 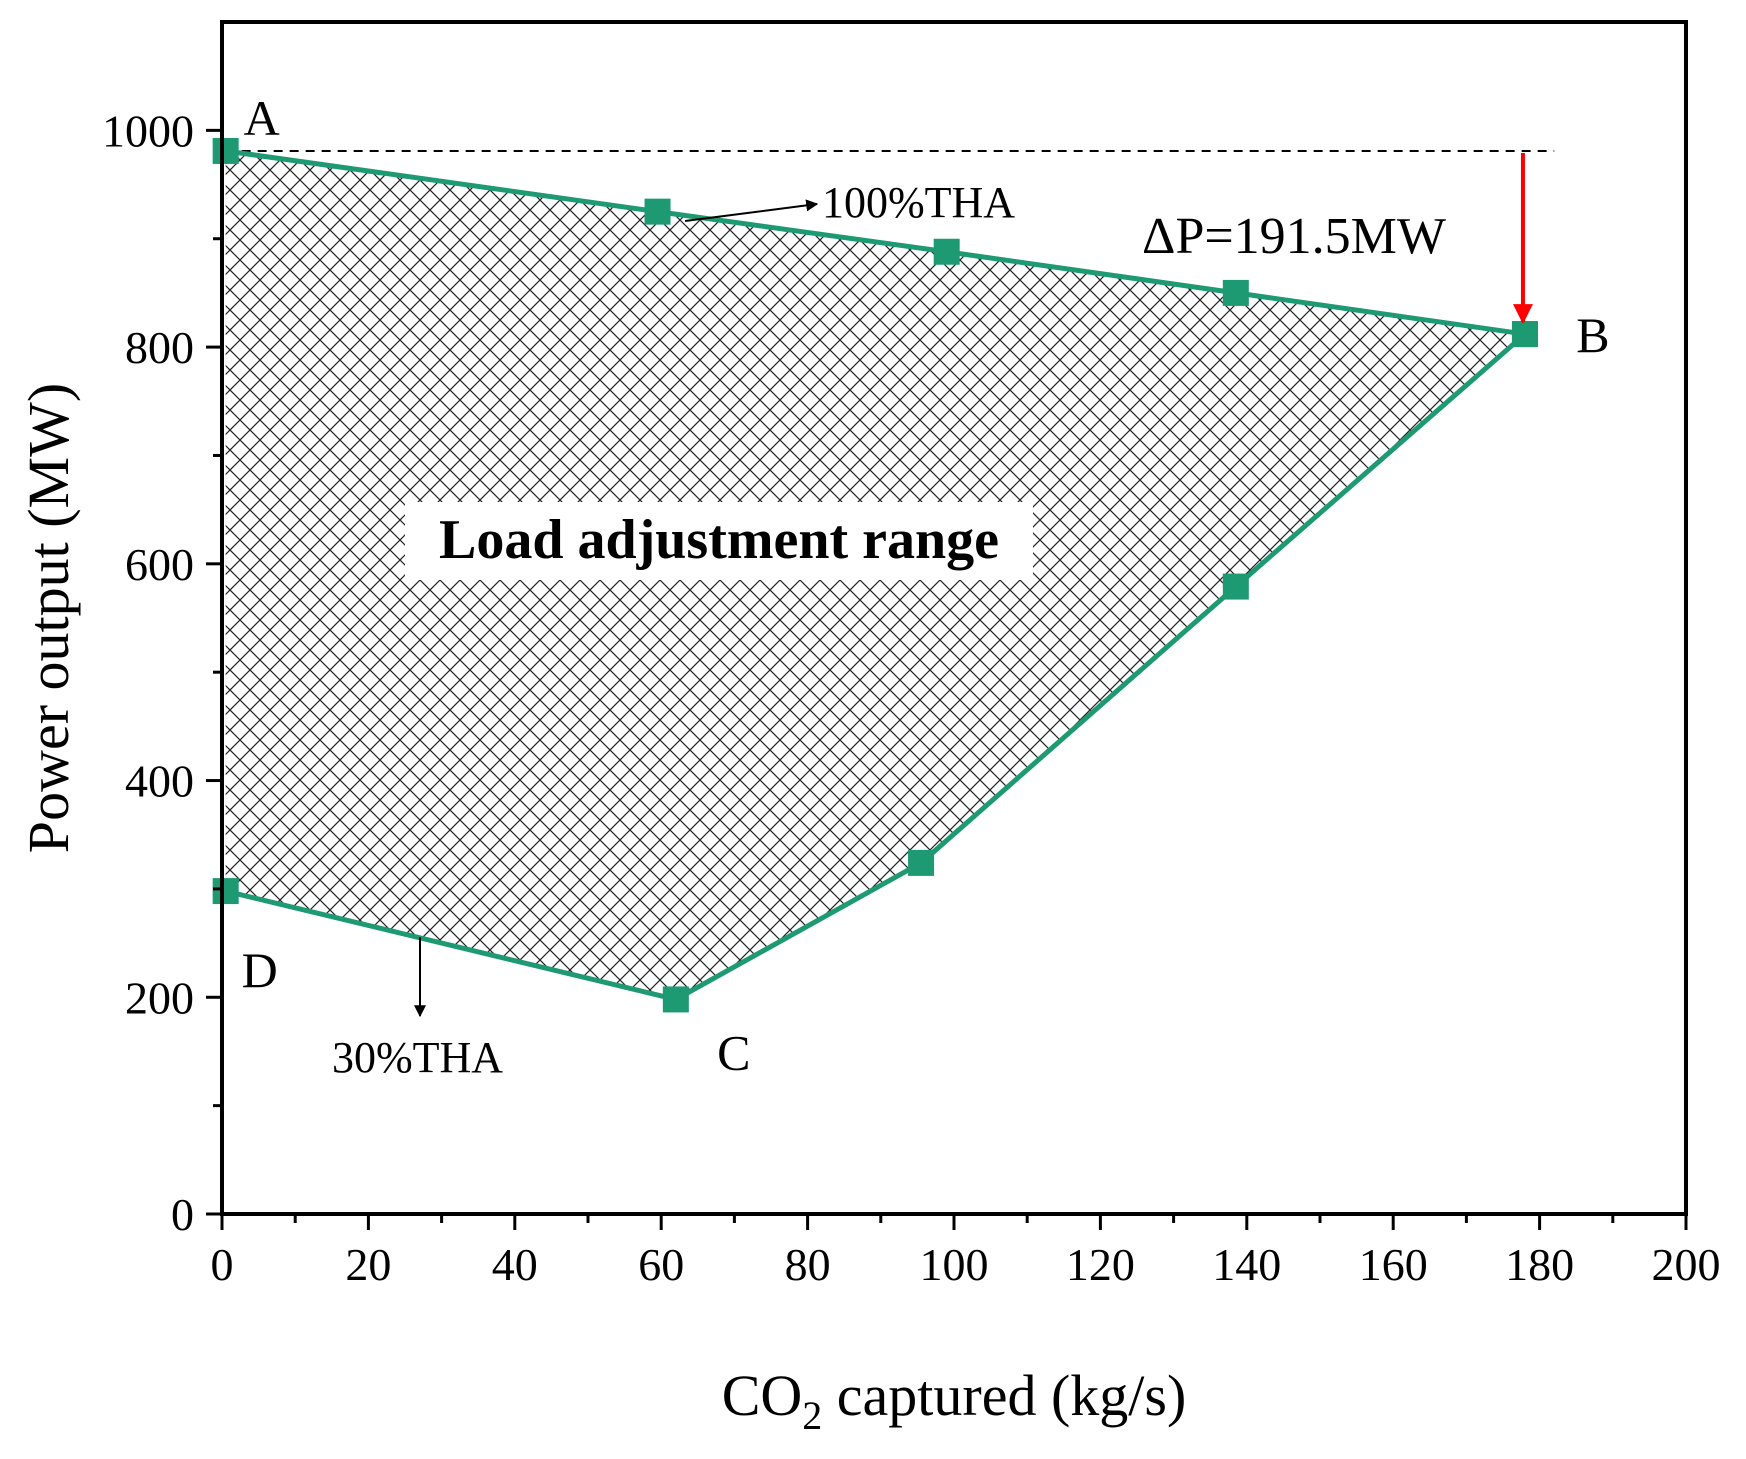 I want to click on y-tick-label: 200, so click(x=159, y=997).